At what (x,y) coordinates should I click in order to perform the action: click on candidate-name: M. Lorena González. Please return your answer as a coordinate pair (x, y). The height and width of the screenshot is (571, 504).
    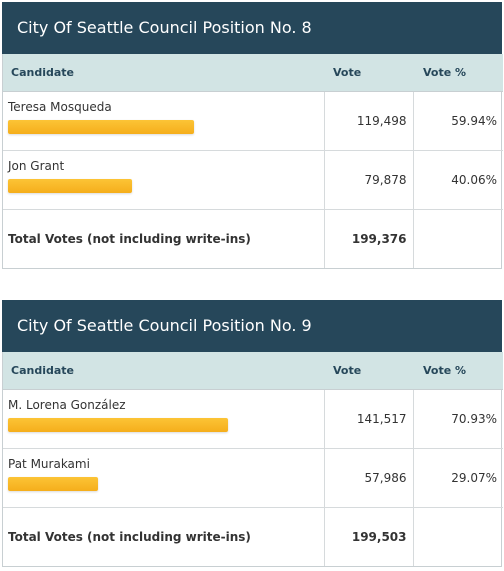
    Looking at the image, I should click on (67, 405).